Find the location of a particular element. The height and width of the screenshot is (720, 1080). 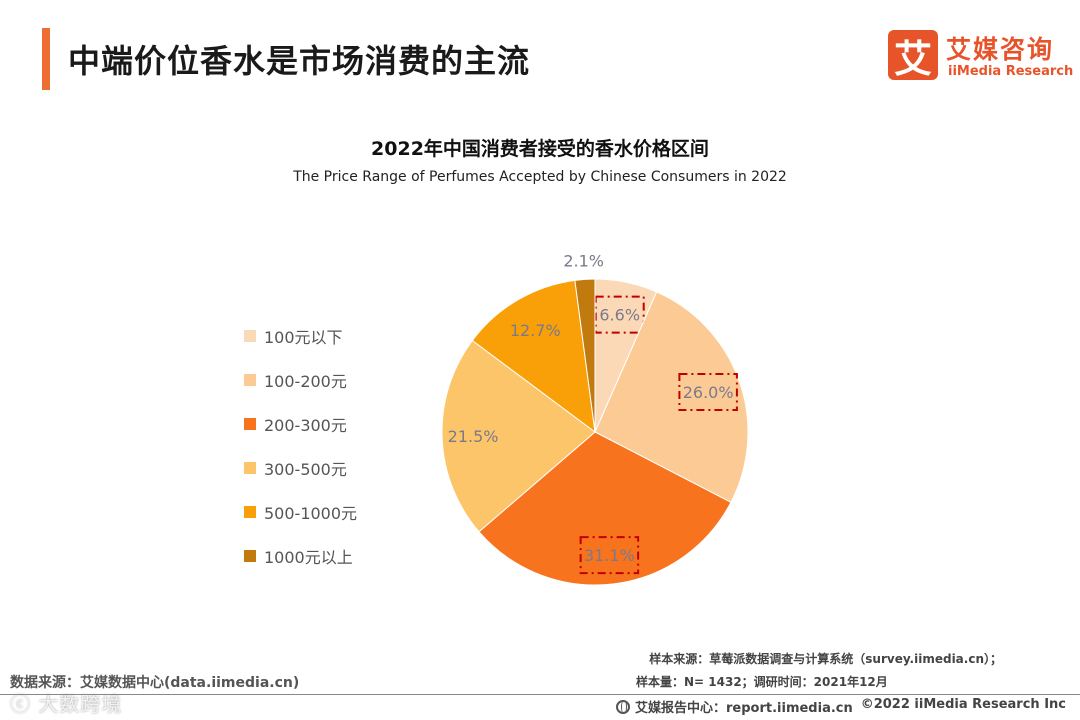

page-title: 中端价位香水是市场消费的主流 is located at coordinates (299, 61).